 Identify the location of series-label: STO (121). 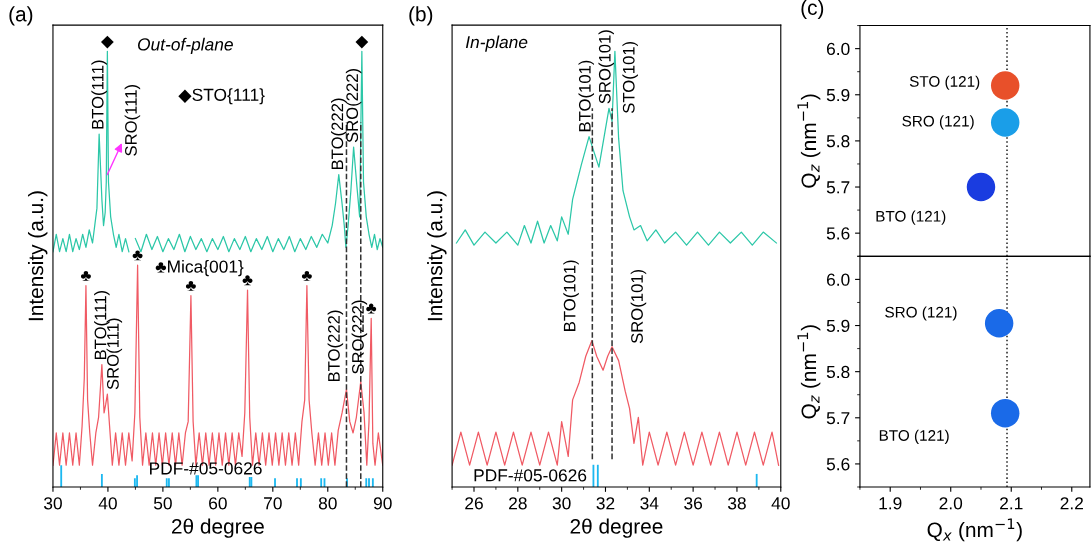
(944, 82).